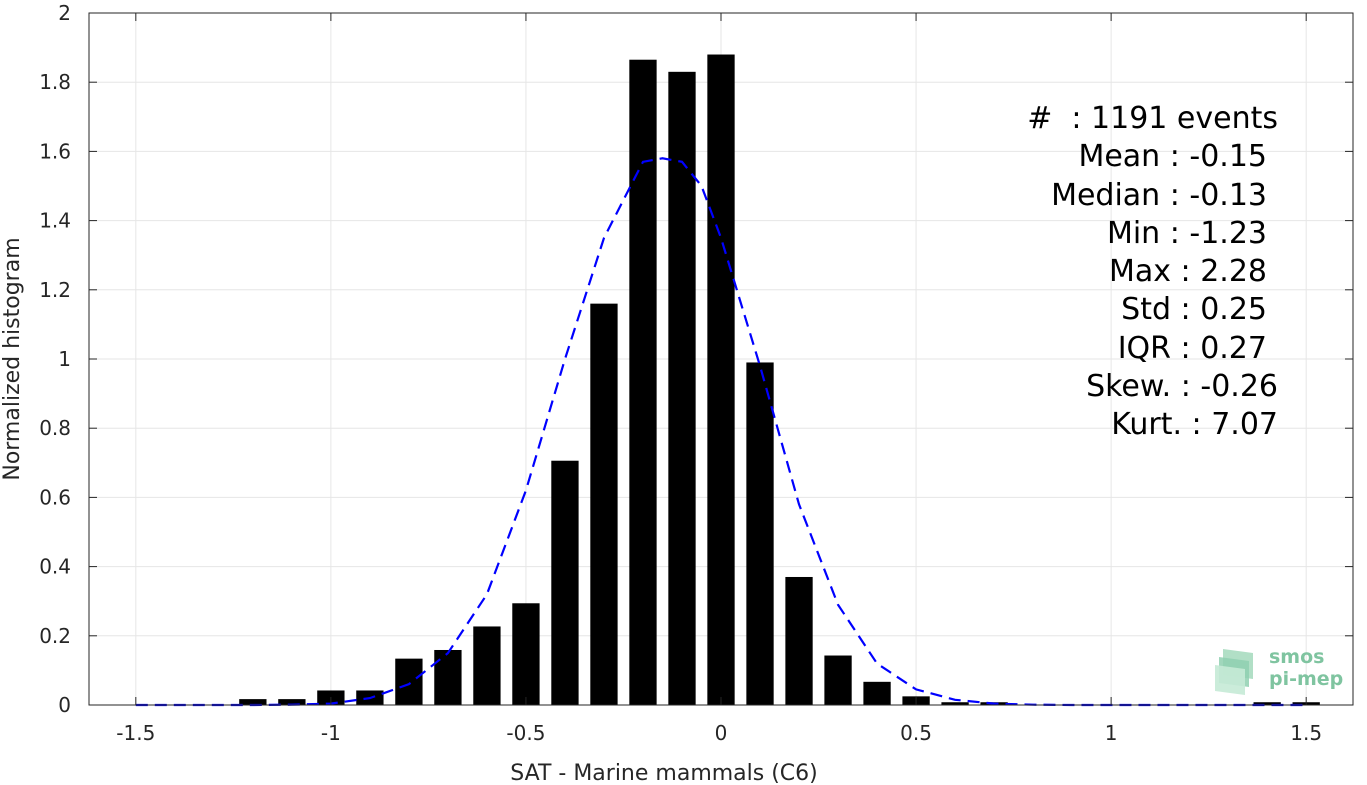 The height and width of the screenshot is (785, 1367). Describe the element at coordinates (1234, 672) in the screenshot. I see `logo-icon` at that location.